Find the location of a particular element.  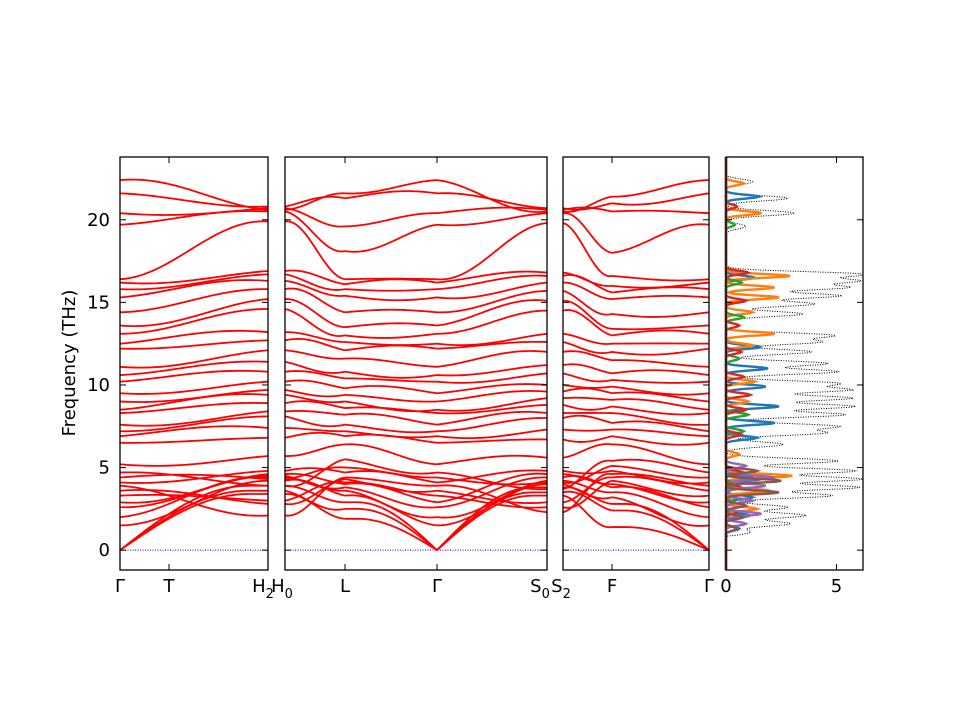

kpoint-label-h0: H0 is located at coordinates (282, 589).